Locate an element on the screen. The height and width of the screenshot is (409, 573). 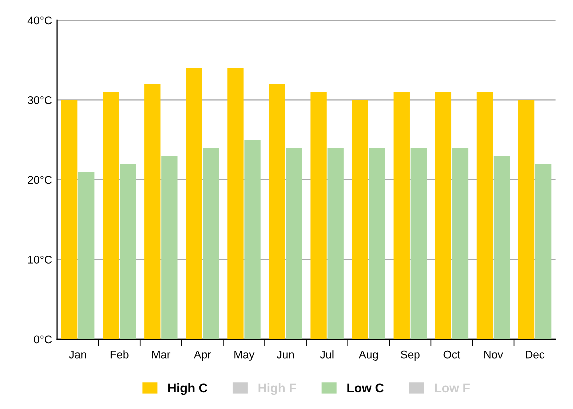
legend-label: Low C is located at coordinates (366, 388).